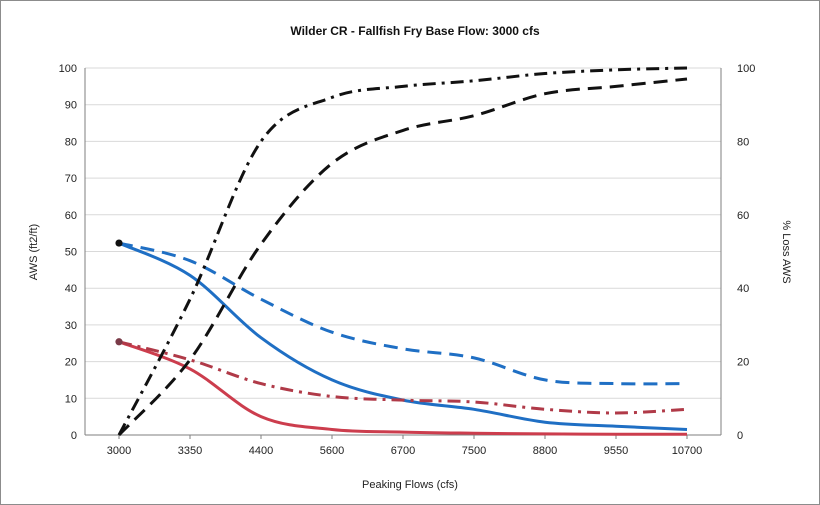 The image size is (820, 505). I want to click on ticks-x: 3000 3350 4400 5600 6700 7500 8800 9550 10700, so click(405, 451).